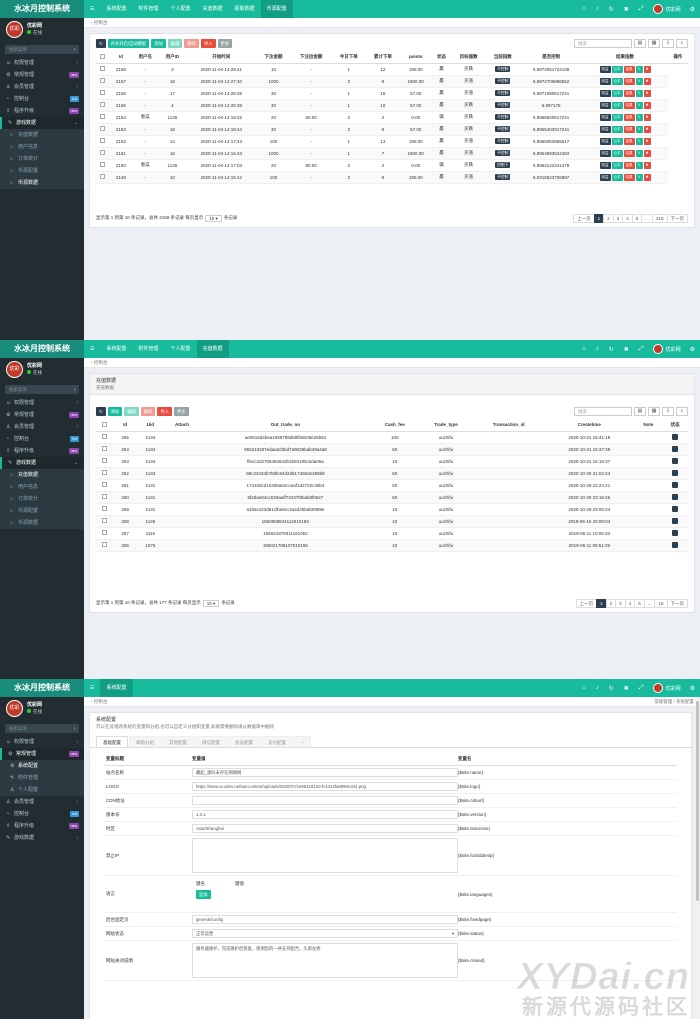  What do you see at coordinates (311, 57) in the screenshot?
I see `col-header: 下注后金额` at bounding box center [311, 57].